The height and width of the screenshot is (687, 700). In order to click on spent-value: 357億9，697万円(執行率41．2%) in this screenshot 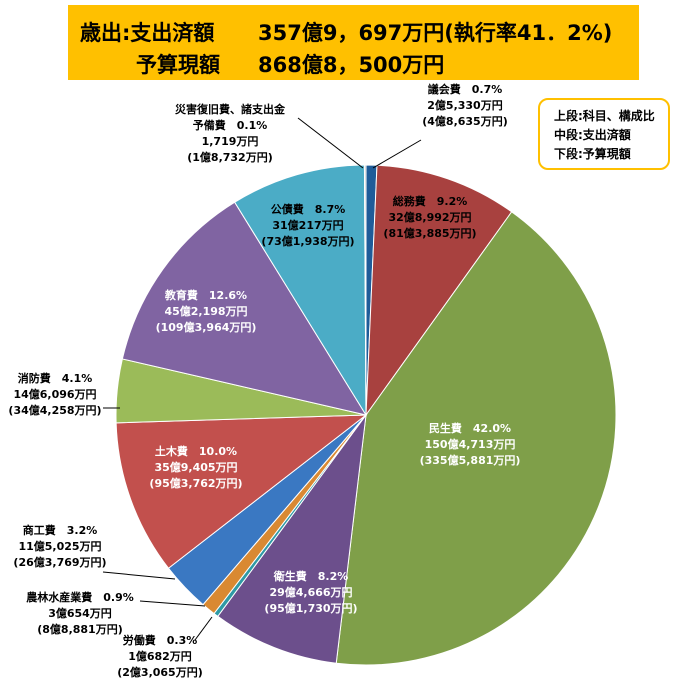, I will do `click(435, 33)`.